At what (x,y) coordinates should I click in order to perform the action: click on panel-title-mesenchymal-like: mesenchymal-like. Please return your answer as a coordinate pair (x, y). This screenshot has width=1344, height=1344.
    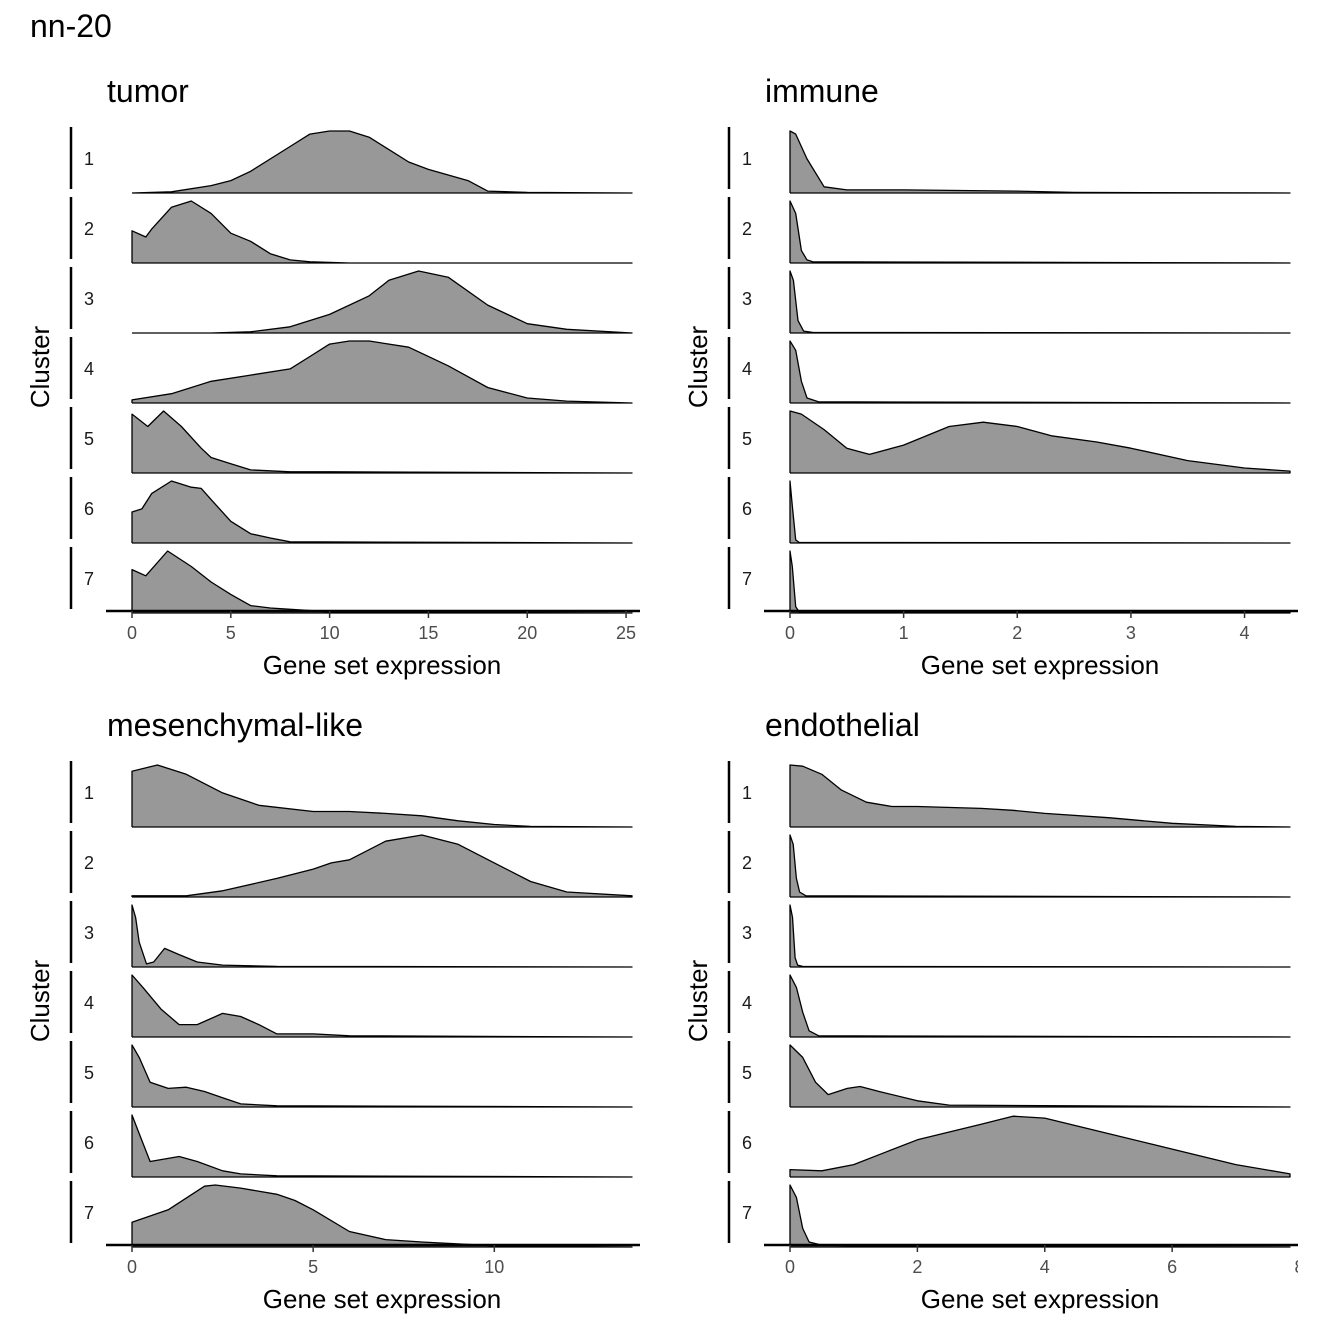
    Looking at the image, I should click on (235, 725).